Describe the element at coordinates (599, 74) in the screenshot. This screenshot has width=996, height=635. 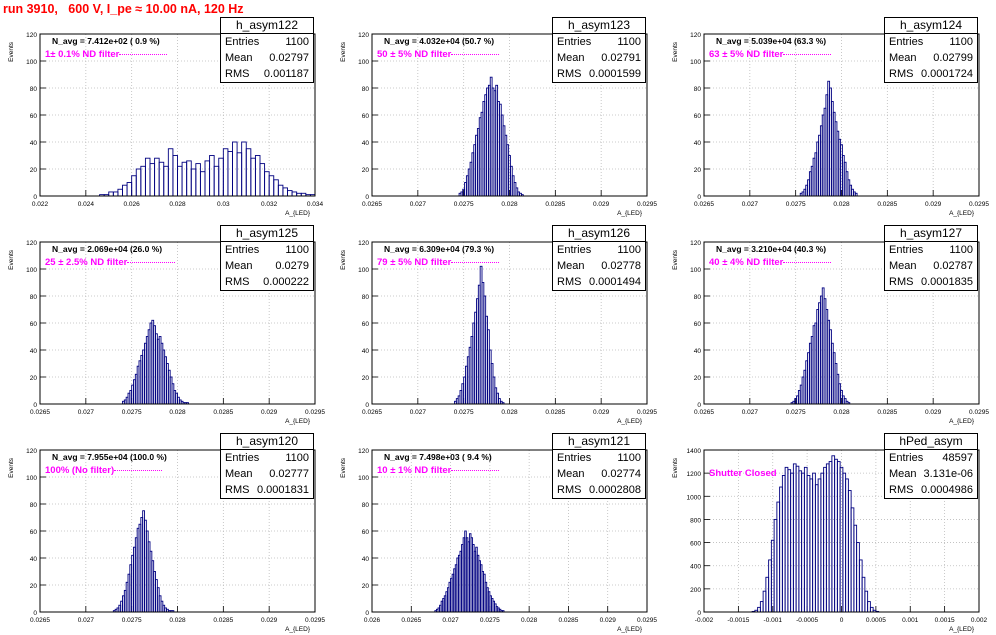
I see `stats-rms-row: RMS 0.0001599` at that location.